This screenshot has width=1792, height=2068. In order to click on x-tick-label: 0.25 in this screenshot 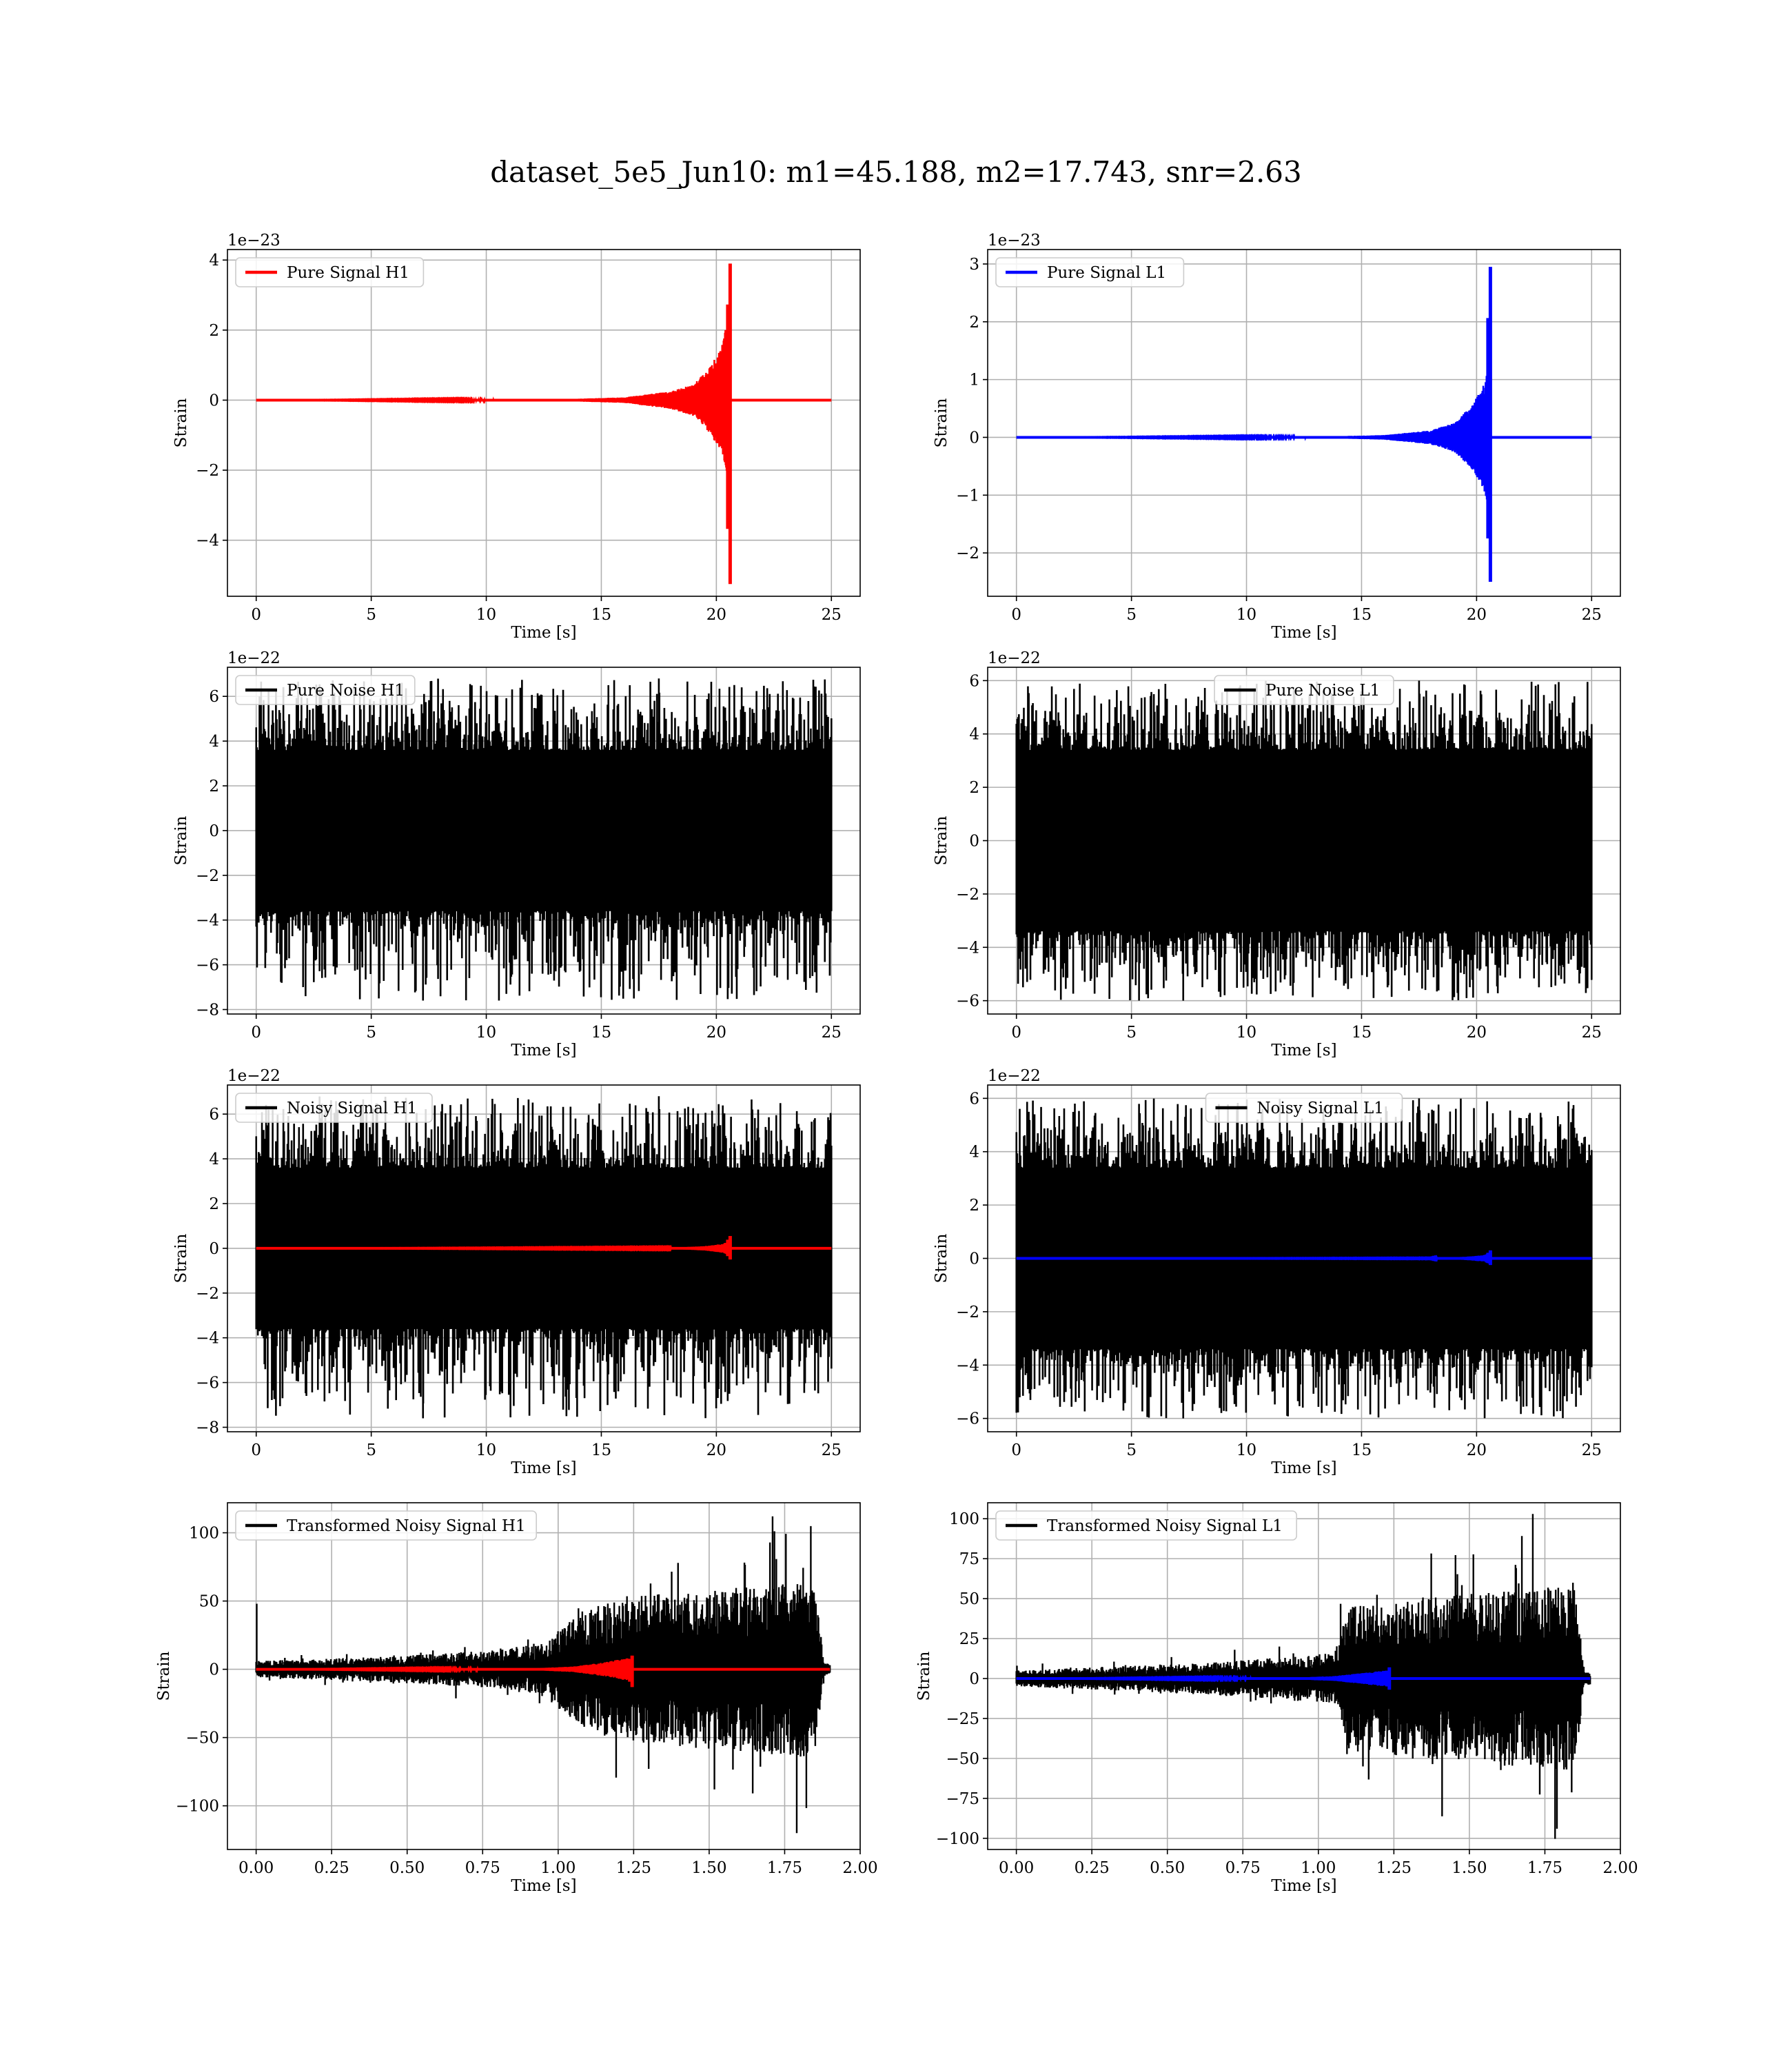, I will do `click(331, 1868)`.